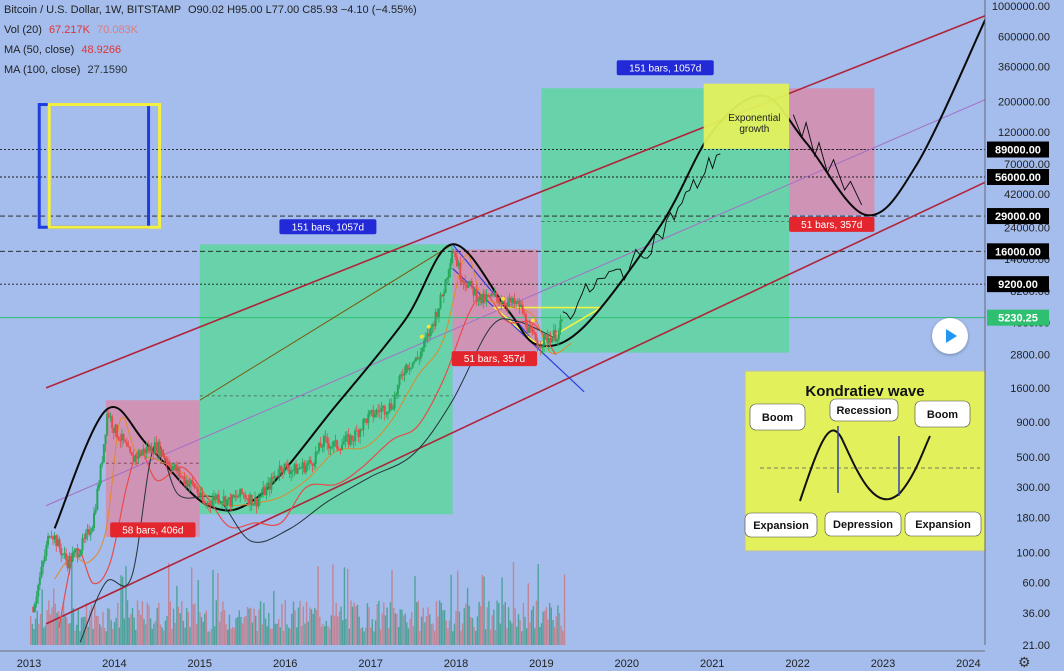 This screenshot has width=1064, height=671. I want to click on green-range-zone, so click(326, 379).